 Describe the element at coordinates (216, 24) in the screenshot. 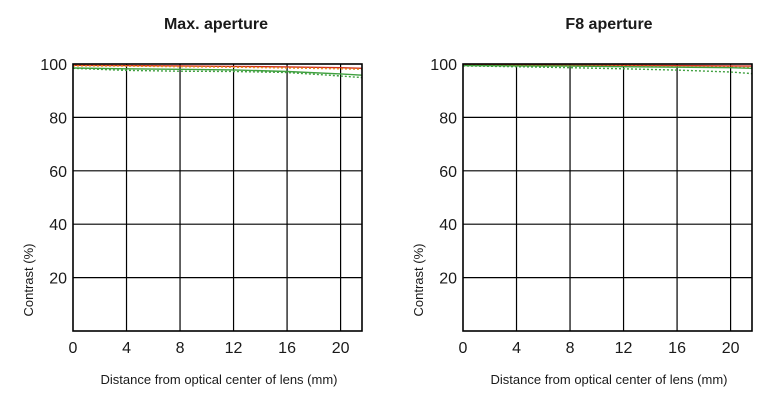

I see `chart-title: Max. aperture` at that location.